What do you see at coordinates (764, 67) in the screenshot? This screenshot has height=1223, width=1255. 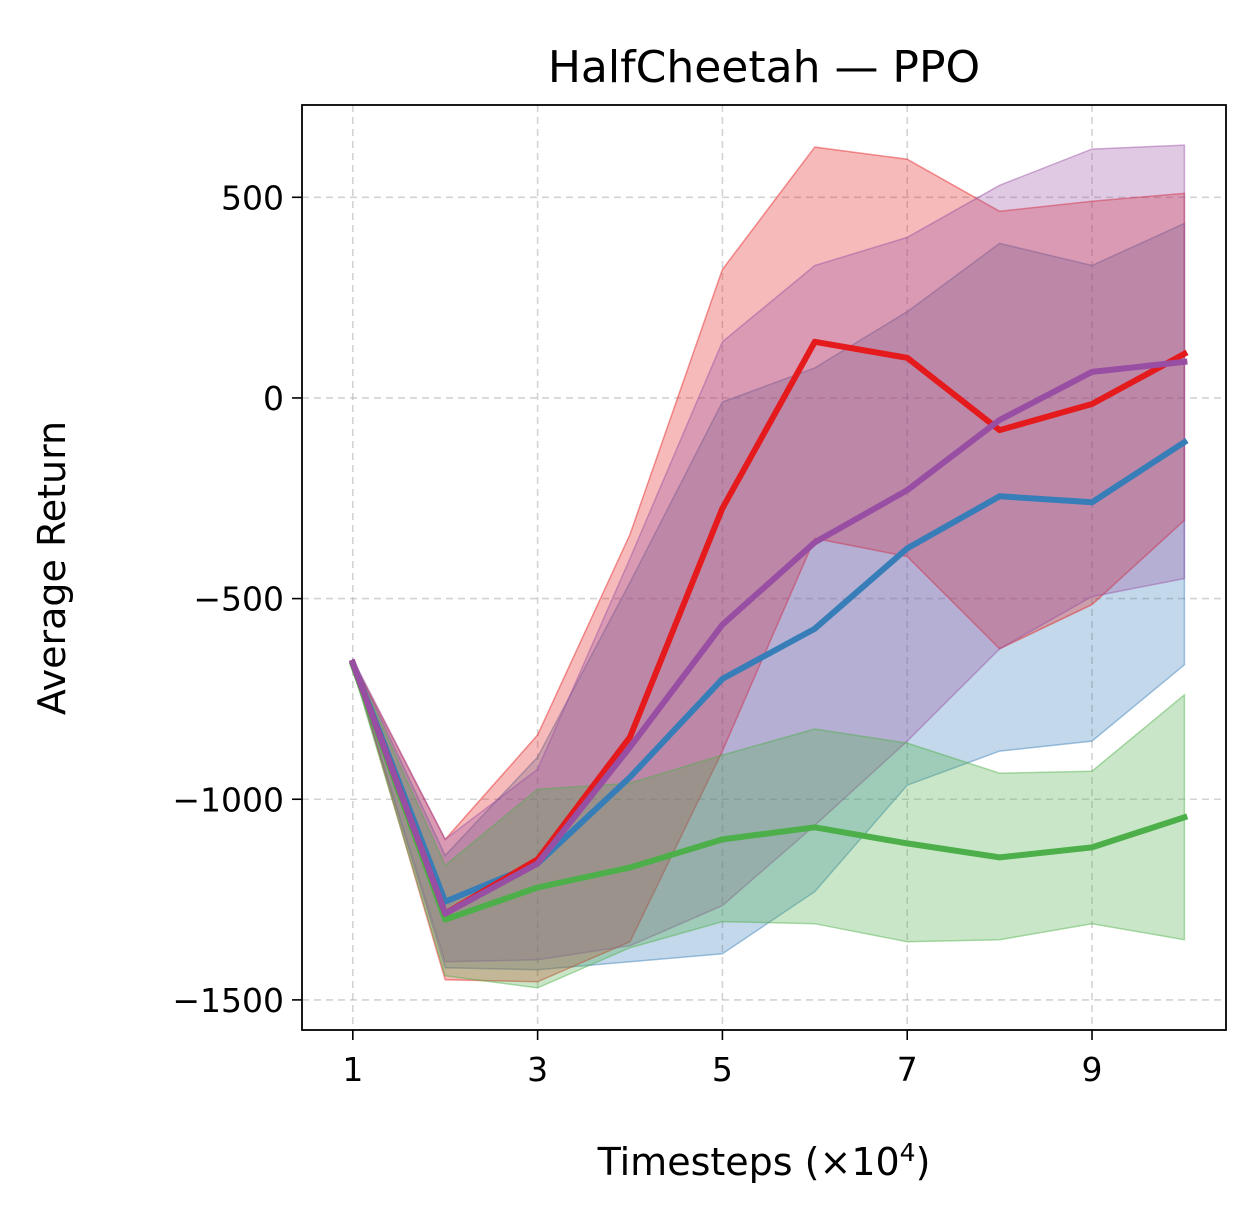 I see `chart-title: HalfCheetah — PPO` at bounding box center [764, 67].